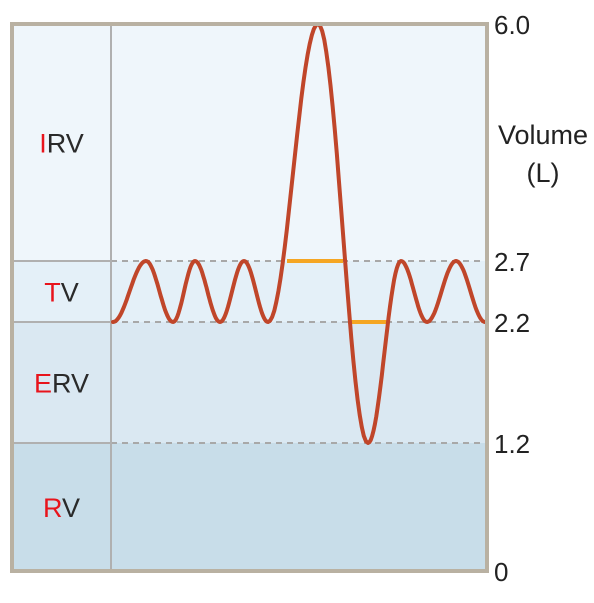 Image resolution: width=594 pixels, height=603 pixels. I want to click on band-label-irv: IRV, so click(61, 144).